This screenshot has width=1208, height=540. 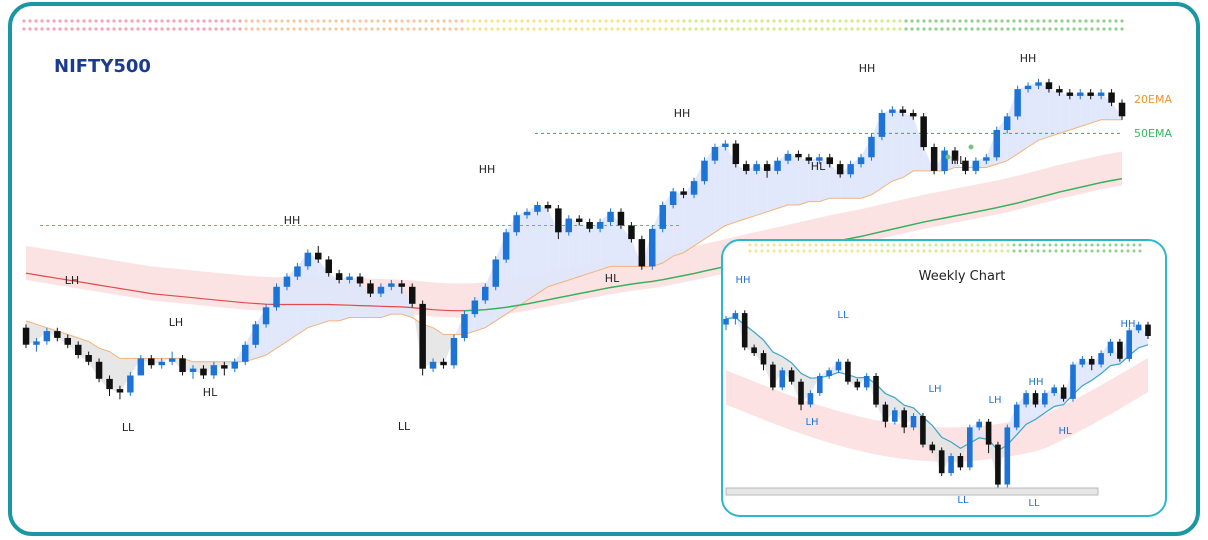 I want to click on weekly-swing-label: LH, so click(x=811, y=422).